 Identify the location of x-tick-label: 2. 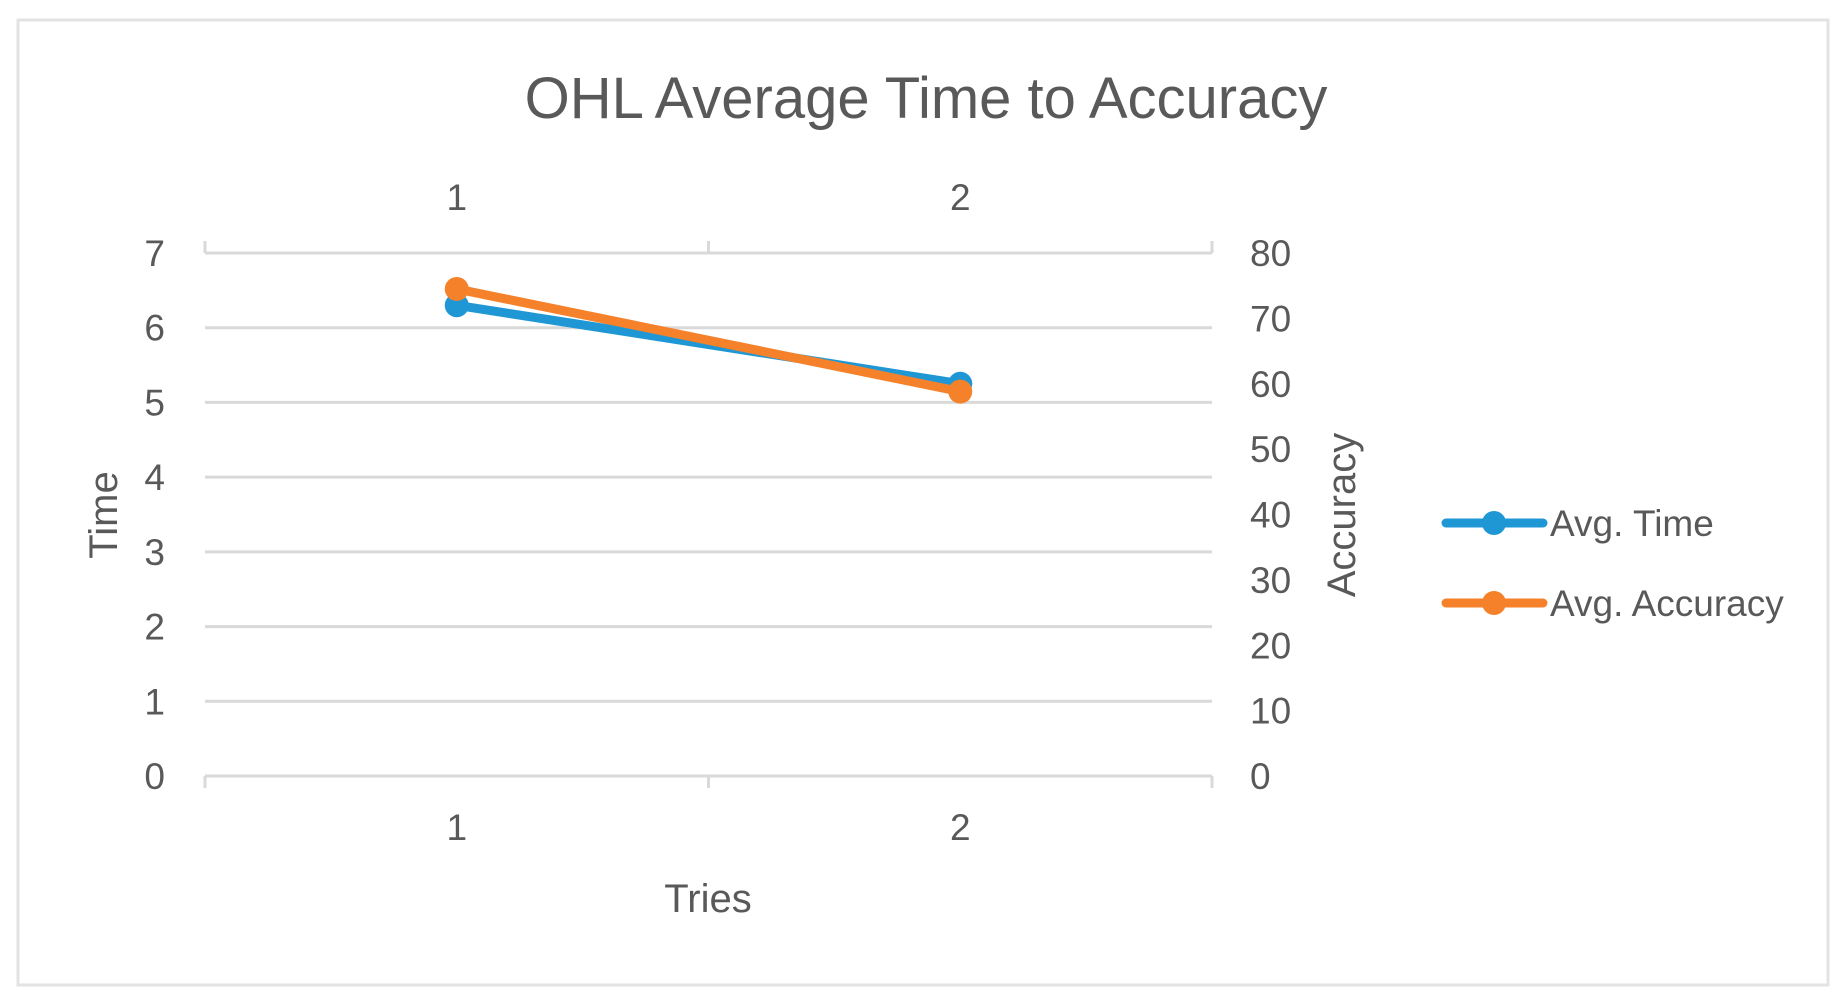
(960, 827).